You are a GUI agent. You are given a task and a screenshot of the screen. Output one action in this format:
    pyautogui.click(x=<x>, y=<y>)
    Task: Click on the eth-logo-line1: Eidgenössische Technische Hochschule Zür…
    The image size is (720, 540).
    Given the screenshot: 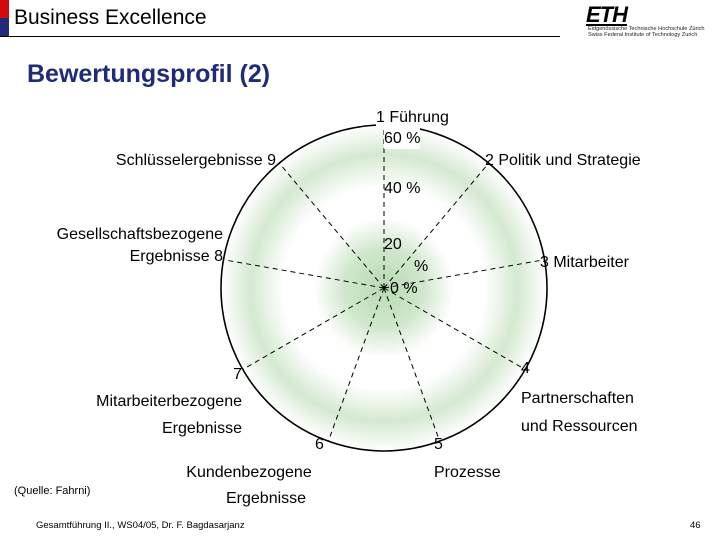 What is the action you would take?
    pyautogui.click(x=646, y=29)
    